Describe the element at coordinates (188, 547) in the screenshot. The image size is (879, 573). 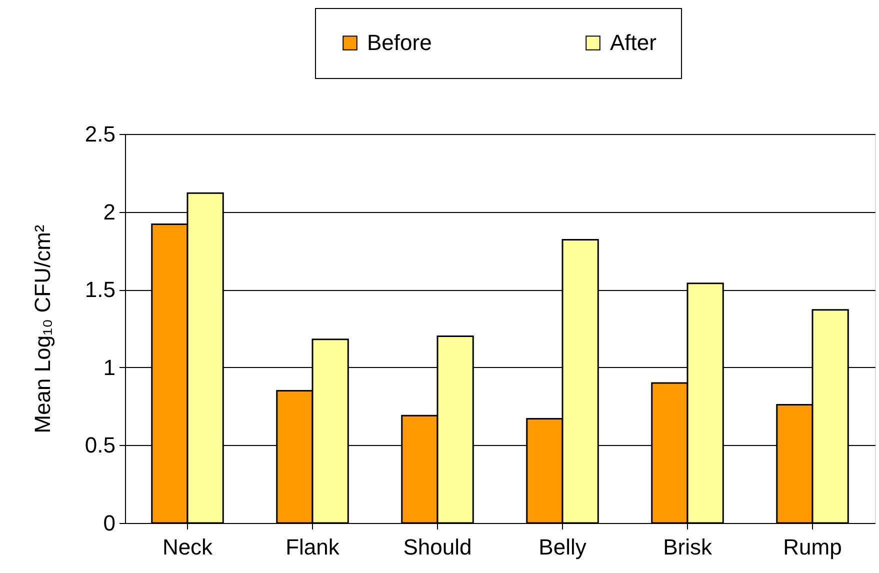
I see `x-tick-label: Neck` at that location.